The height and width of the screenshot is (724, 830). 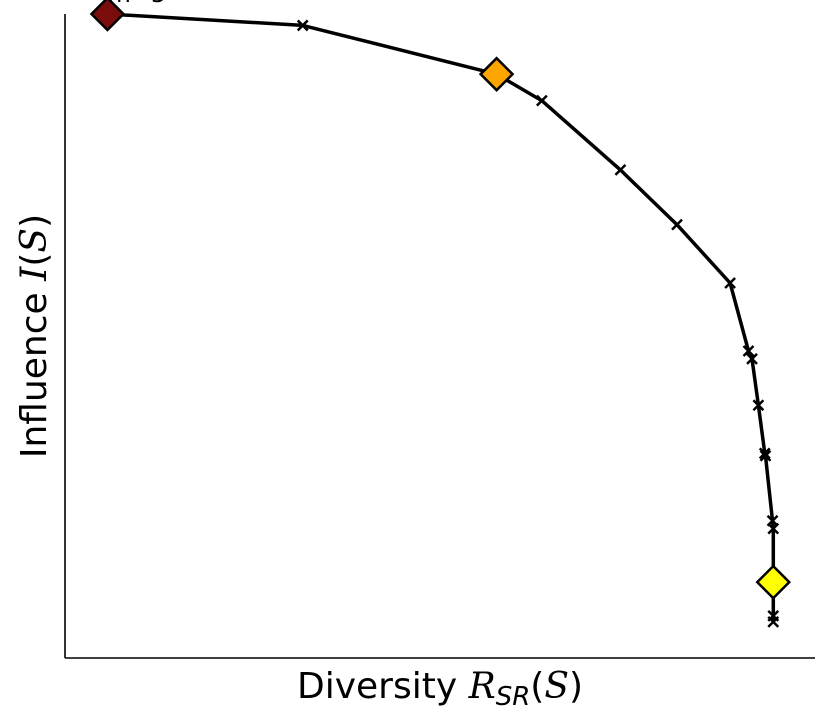 I want to click on x-axis-title: Diversity RSR(S), so click(x=440, y=689).